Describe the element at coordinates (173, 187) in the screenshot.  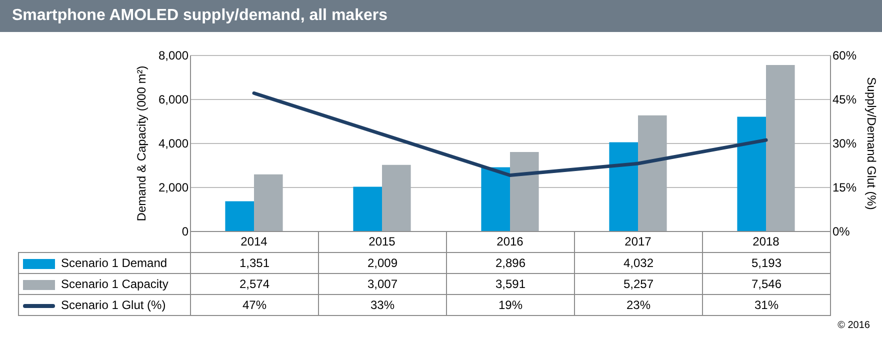
I see `y-tick-label: 2,000` at that location.